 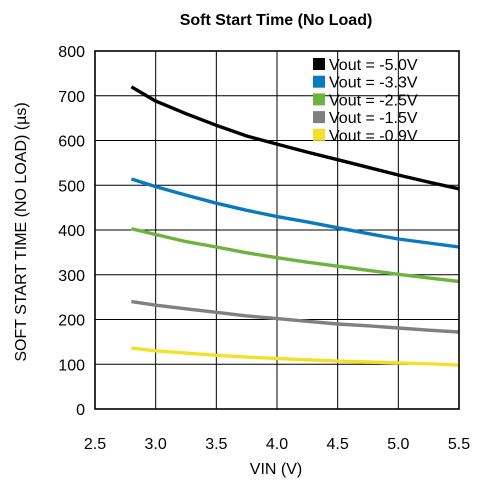 I want to click on y-axis-ticks: 0 100 200 300 400 500 600 700 800, so click(x=71, y=231).